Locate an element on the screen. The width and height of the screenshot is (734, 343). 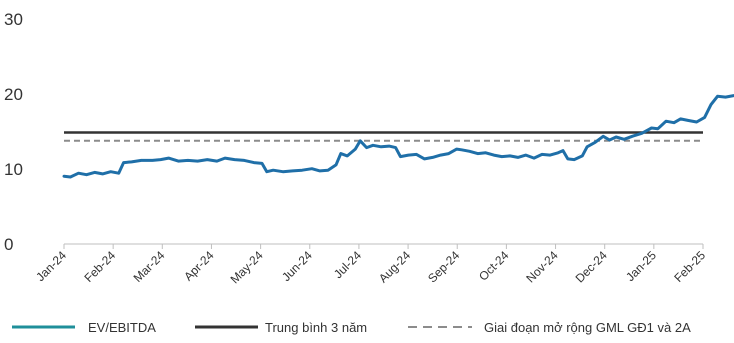
x-tick-label: Dec-24 is located at coordinates (591, 266).